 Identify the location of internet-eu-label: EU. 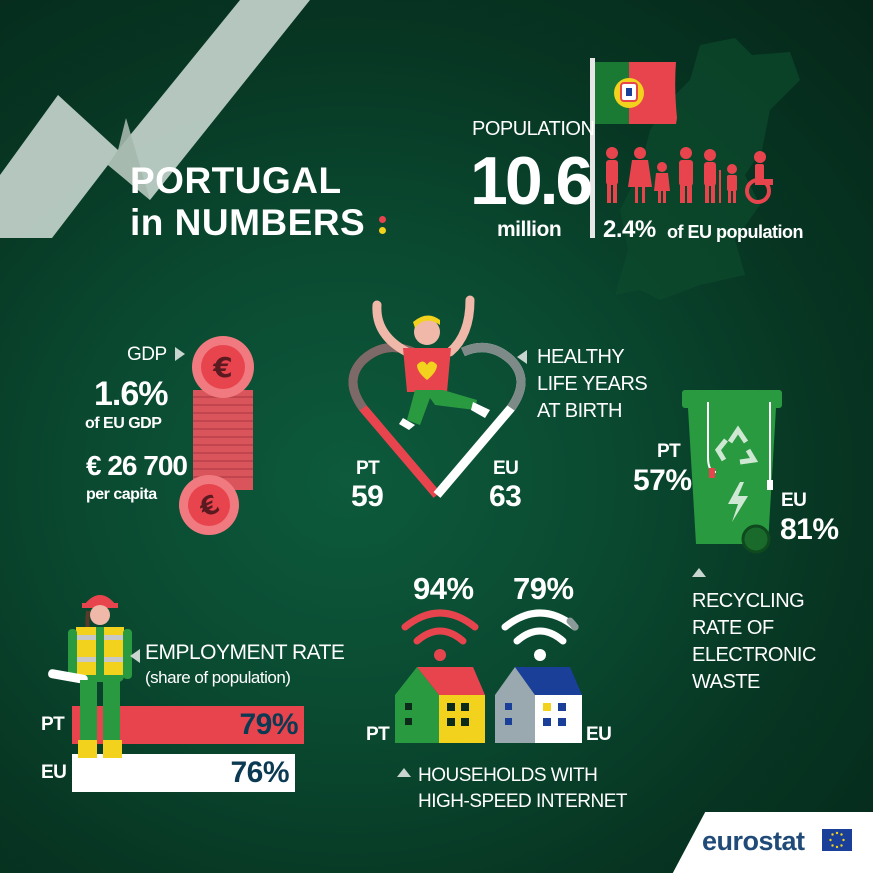
(599, 734).